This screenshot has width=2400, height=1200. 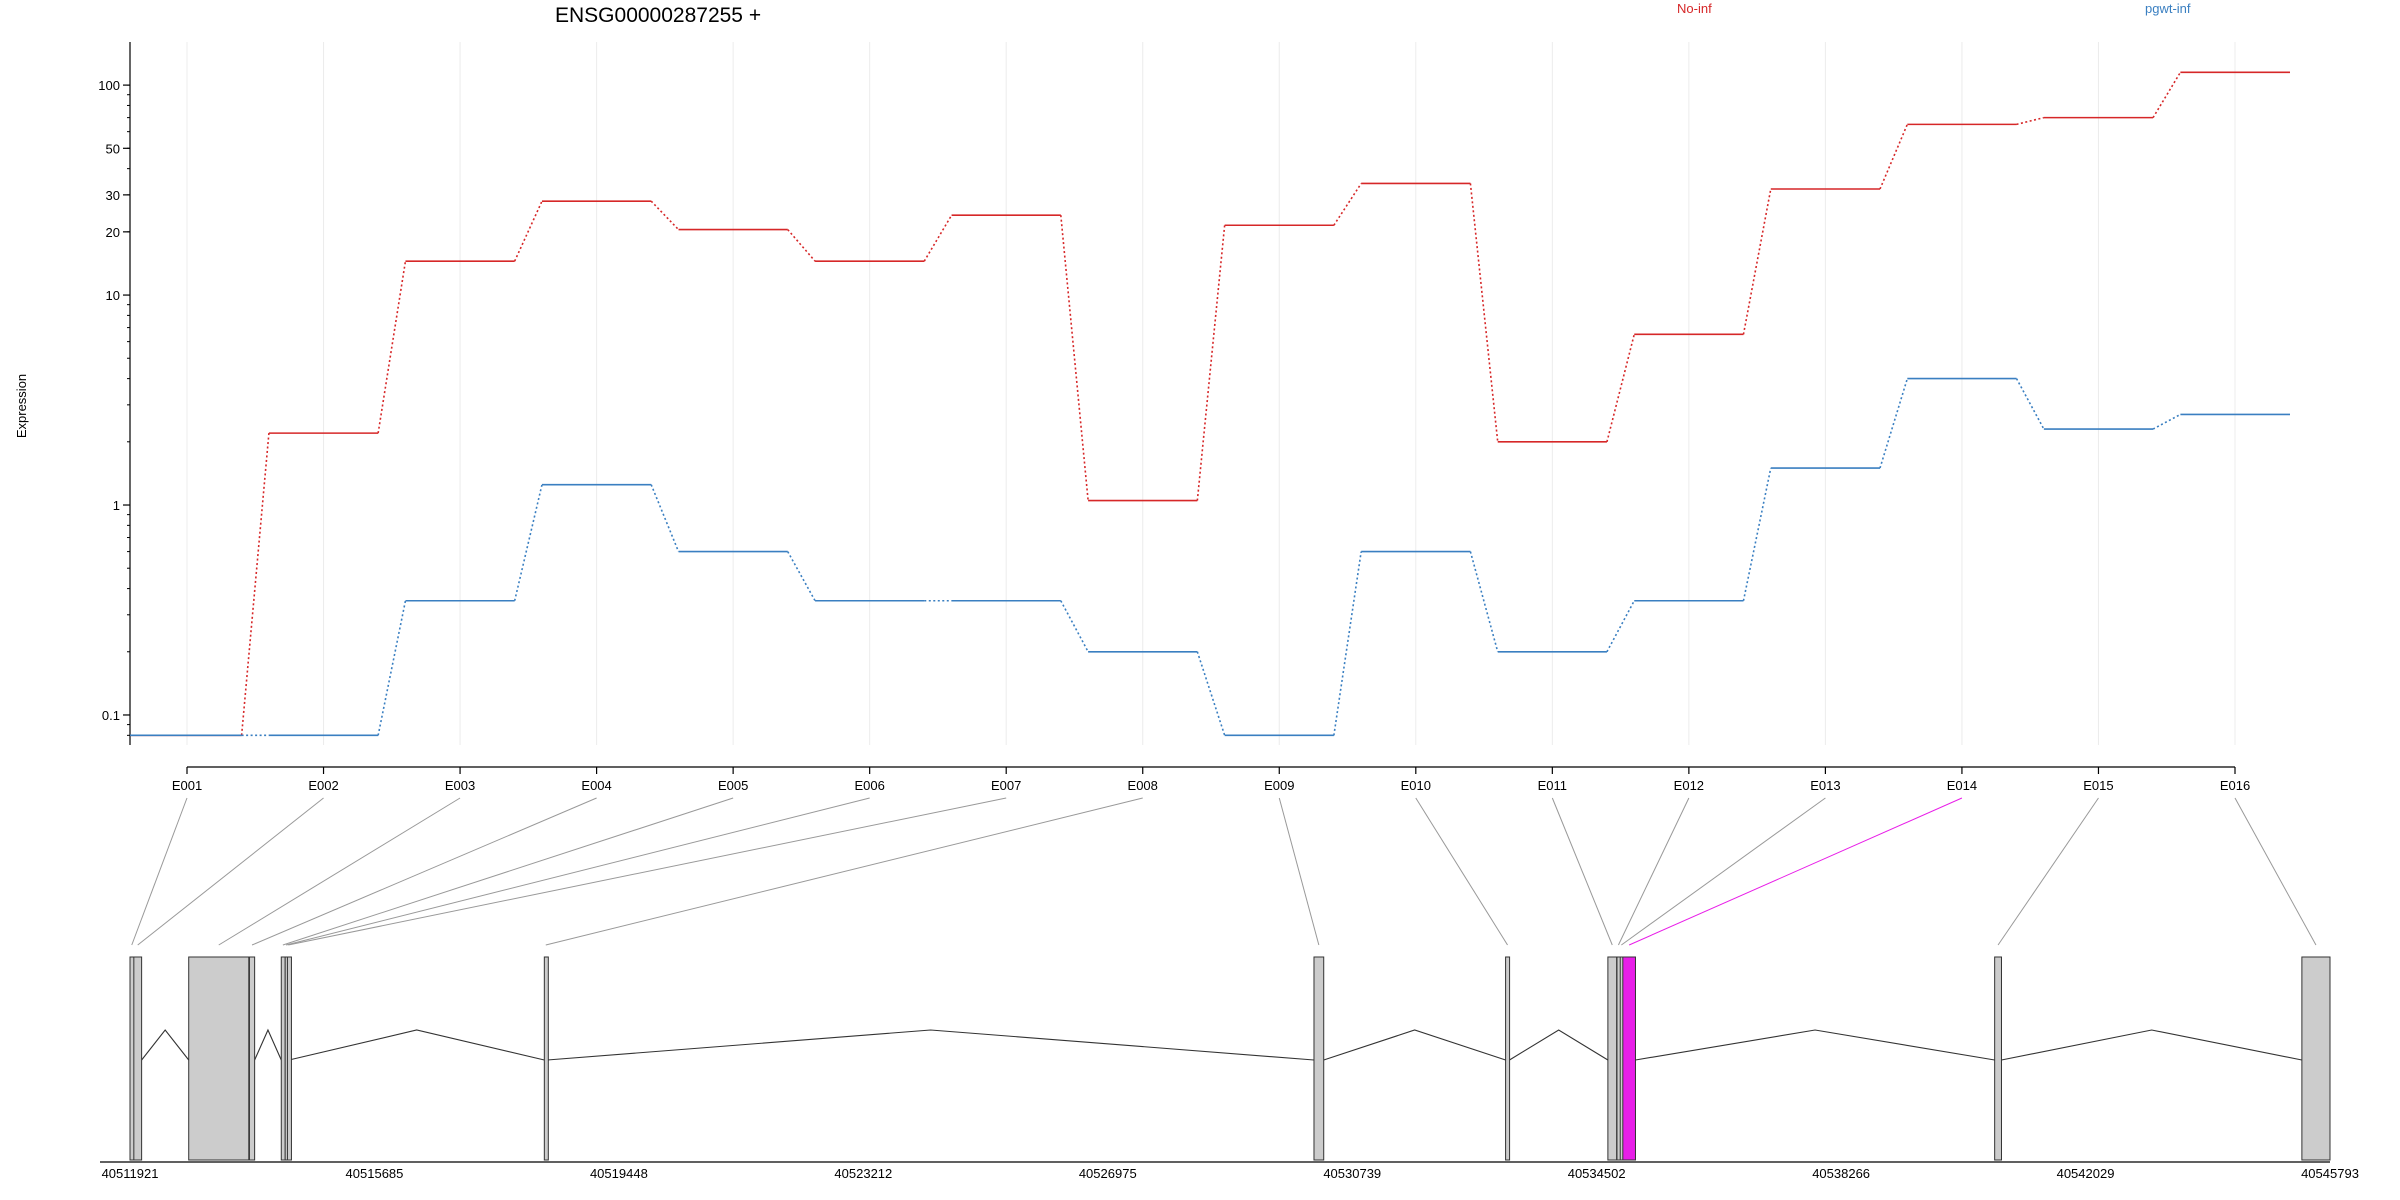 I want to click on series-pgwt-inf-transition-e007, so click(x=1074, y=626).